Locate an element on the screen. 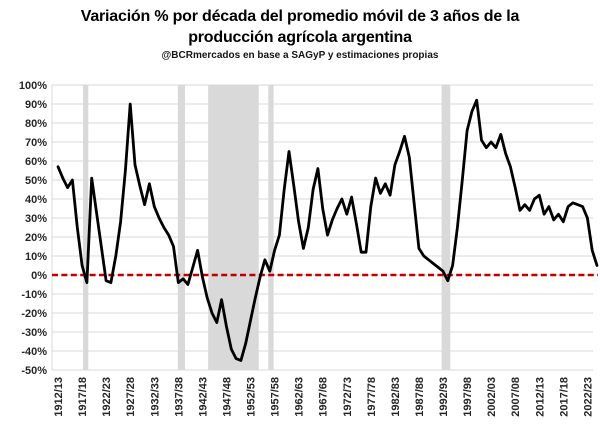 Image resolution: width=600 pixels, height=437 pixels. y-axis-label: -20% is located at coordinates (34, 314).